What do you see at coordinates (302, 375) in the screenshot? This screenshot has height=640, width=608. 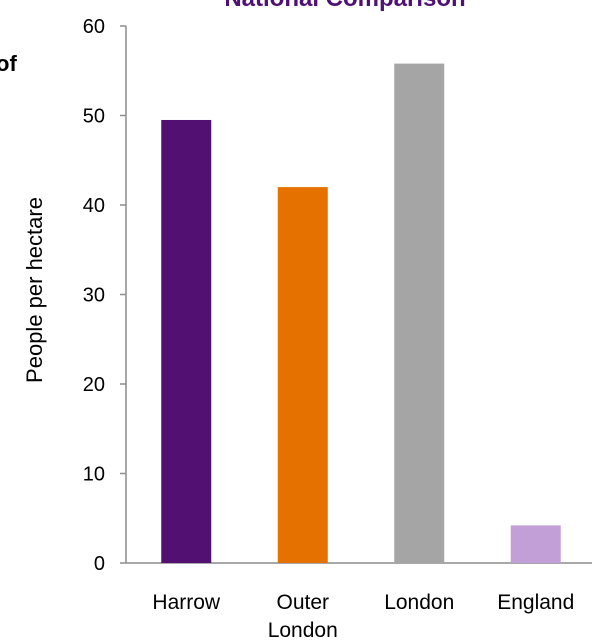 I see `bar-outer-london` at bounding box center [302, 375].